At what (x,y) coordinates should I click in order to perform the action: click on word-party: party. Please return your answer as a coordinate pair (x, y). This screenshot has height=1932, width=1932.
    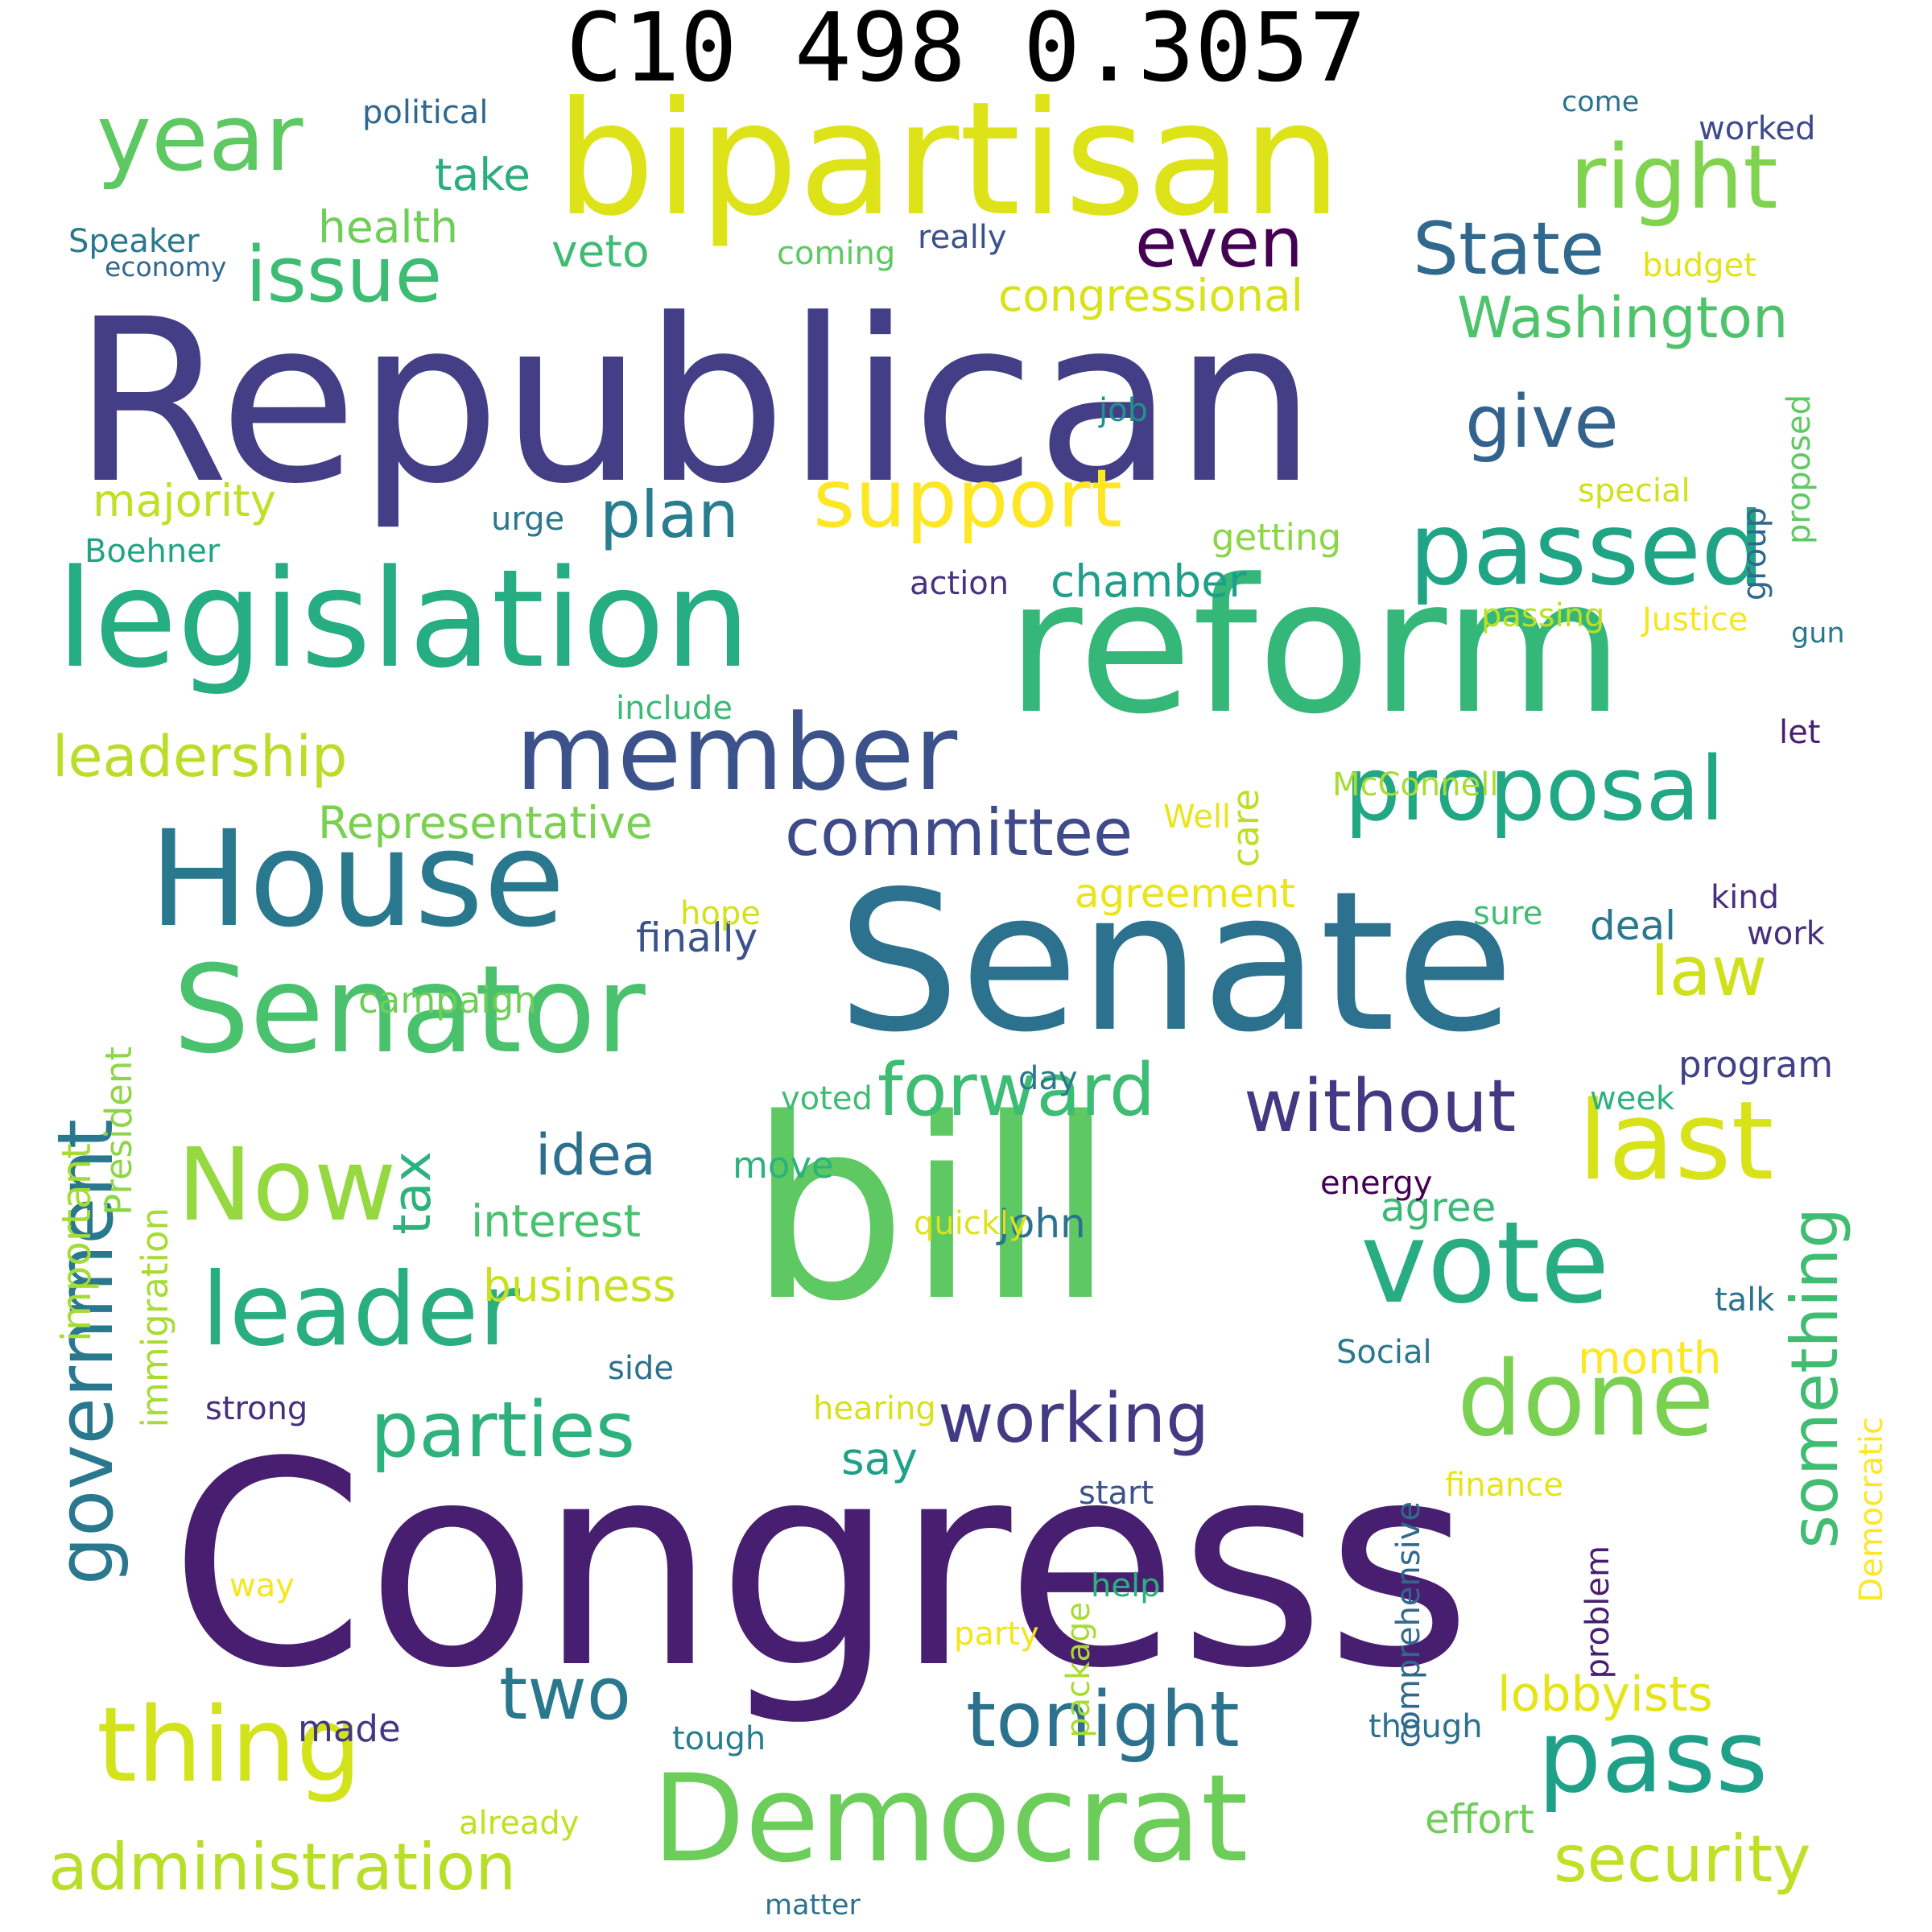
    Looking at the image, I should click on (996, 1634).